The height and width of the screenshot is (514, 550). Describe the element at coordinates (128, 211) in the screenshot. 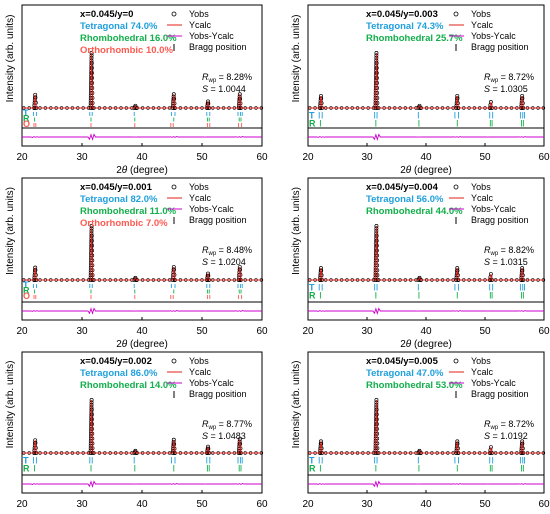

I see `phase-fraction: Rhombohedral 11.0%` at that location.